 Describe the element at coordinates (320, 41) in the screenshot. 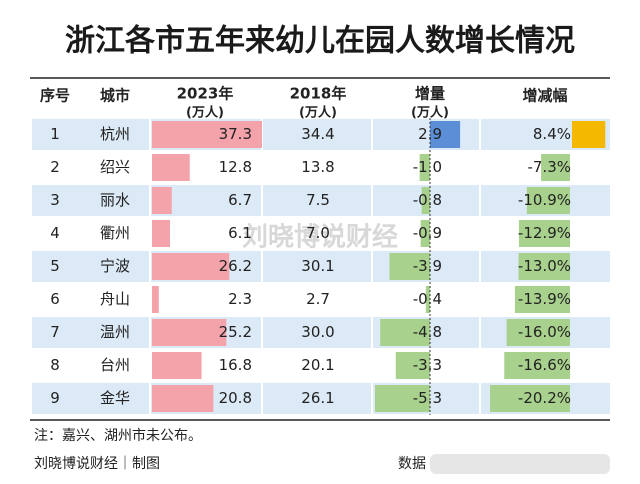

I see `title: 浙江各市五年来幼儿在园人数增长情况` at that location.